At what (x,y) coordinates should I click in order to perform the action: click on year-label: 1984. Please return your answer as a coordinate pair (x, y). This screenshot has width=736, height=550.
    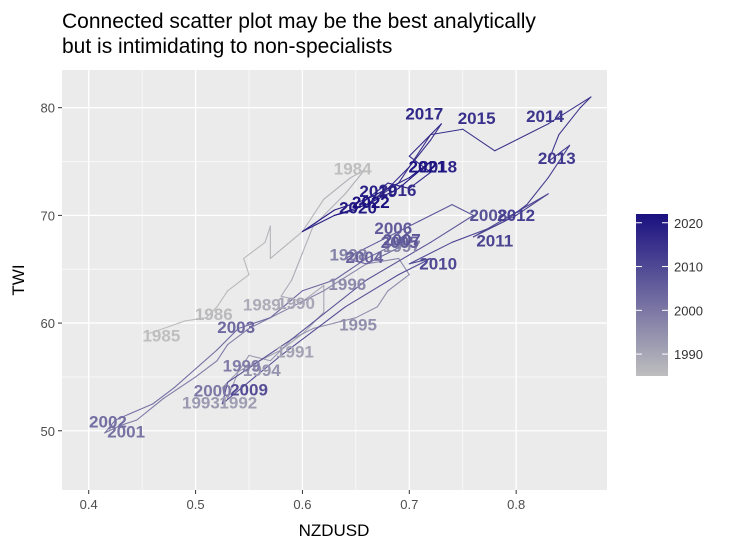
    Looking at the image, I should click on (353, 169).